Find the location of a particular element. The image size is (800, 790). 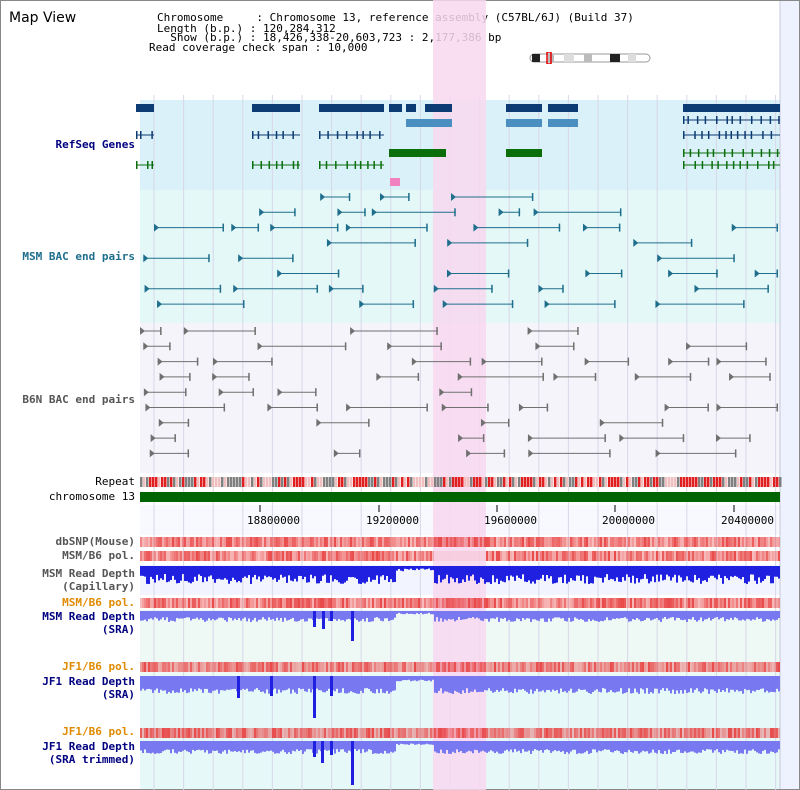

track-label-refseq: RefSeq Genes is located at coordinates (95, 144).